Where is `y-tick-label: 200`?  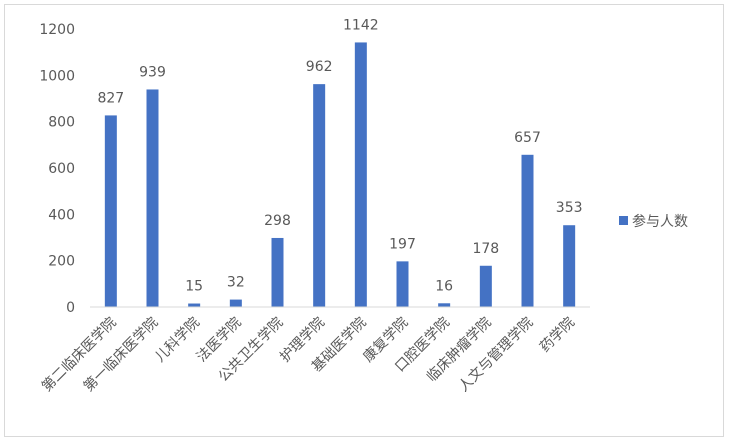 y-tick-label: 200 is located at coordinates (61, 262).